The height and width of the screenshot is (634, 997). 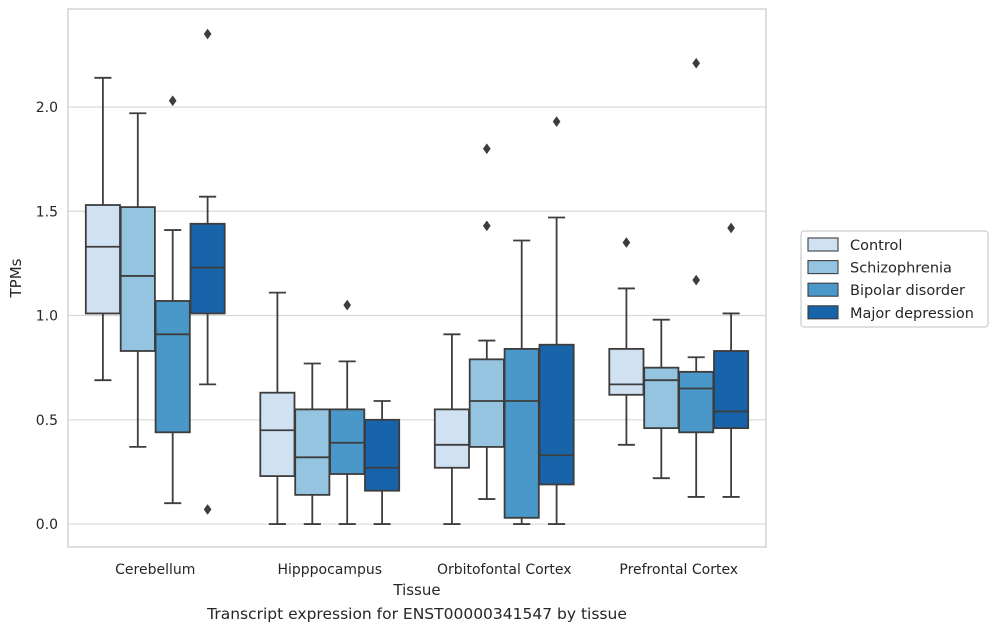 I want to click on y-tick-label: 0.0, so click(x=47, y=525).